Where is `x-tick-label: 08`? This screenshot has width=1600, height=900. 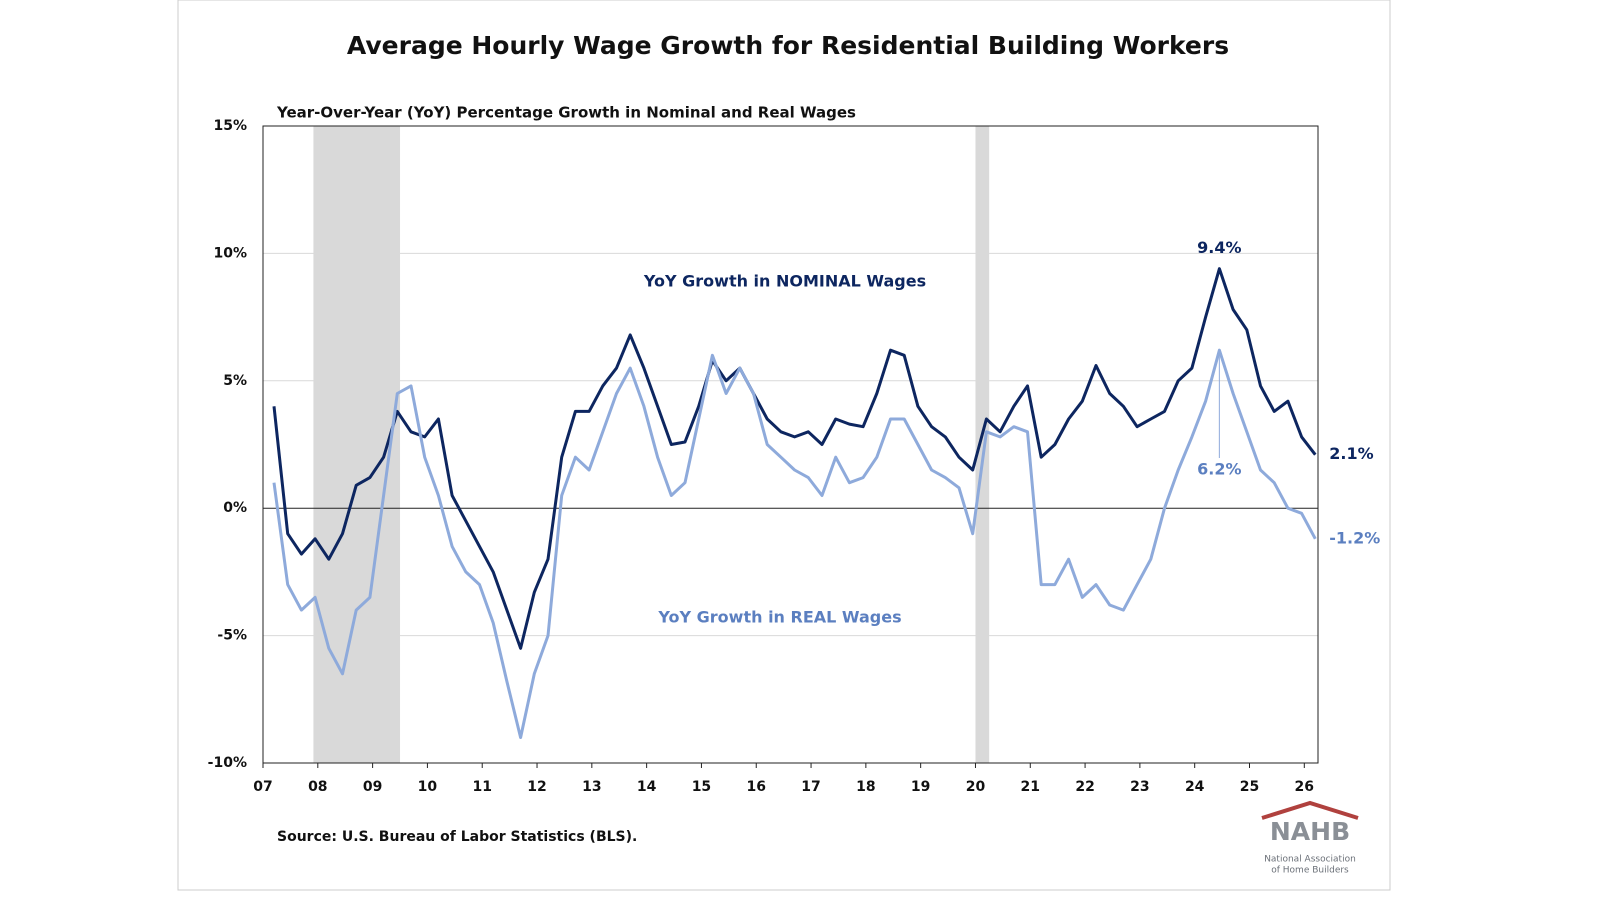
x-tick-label: 08 is located at coordinates (317, 787).